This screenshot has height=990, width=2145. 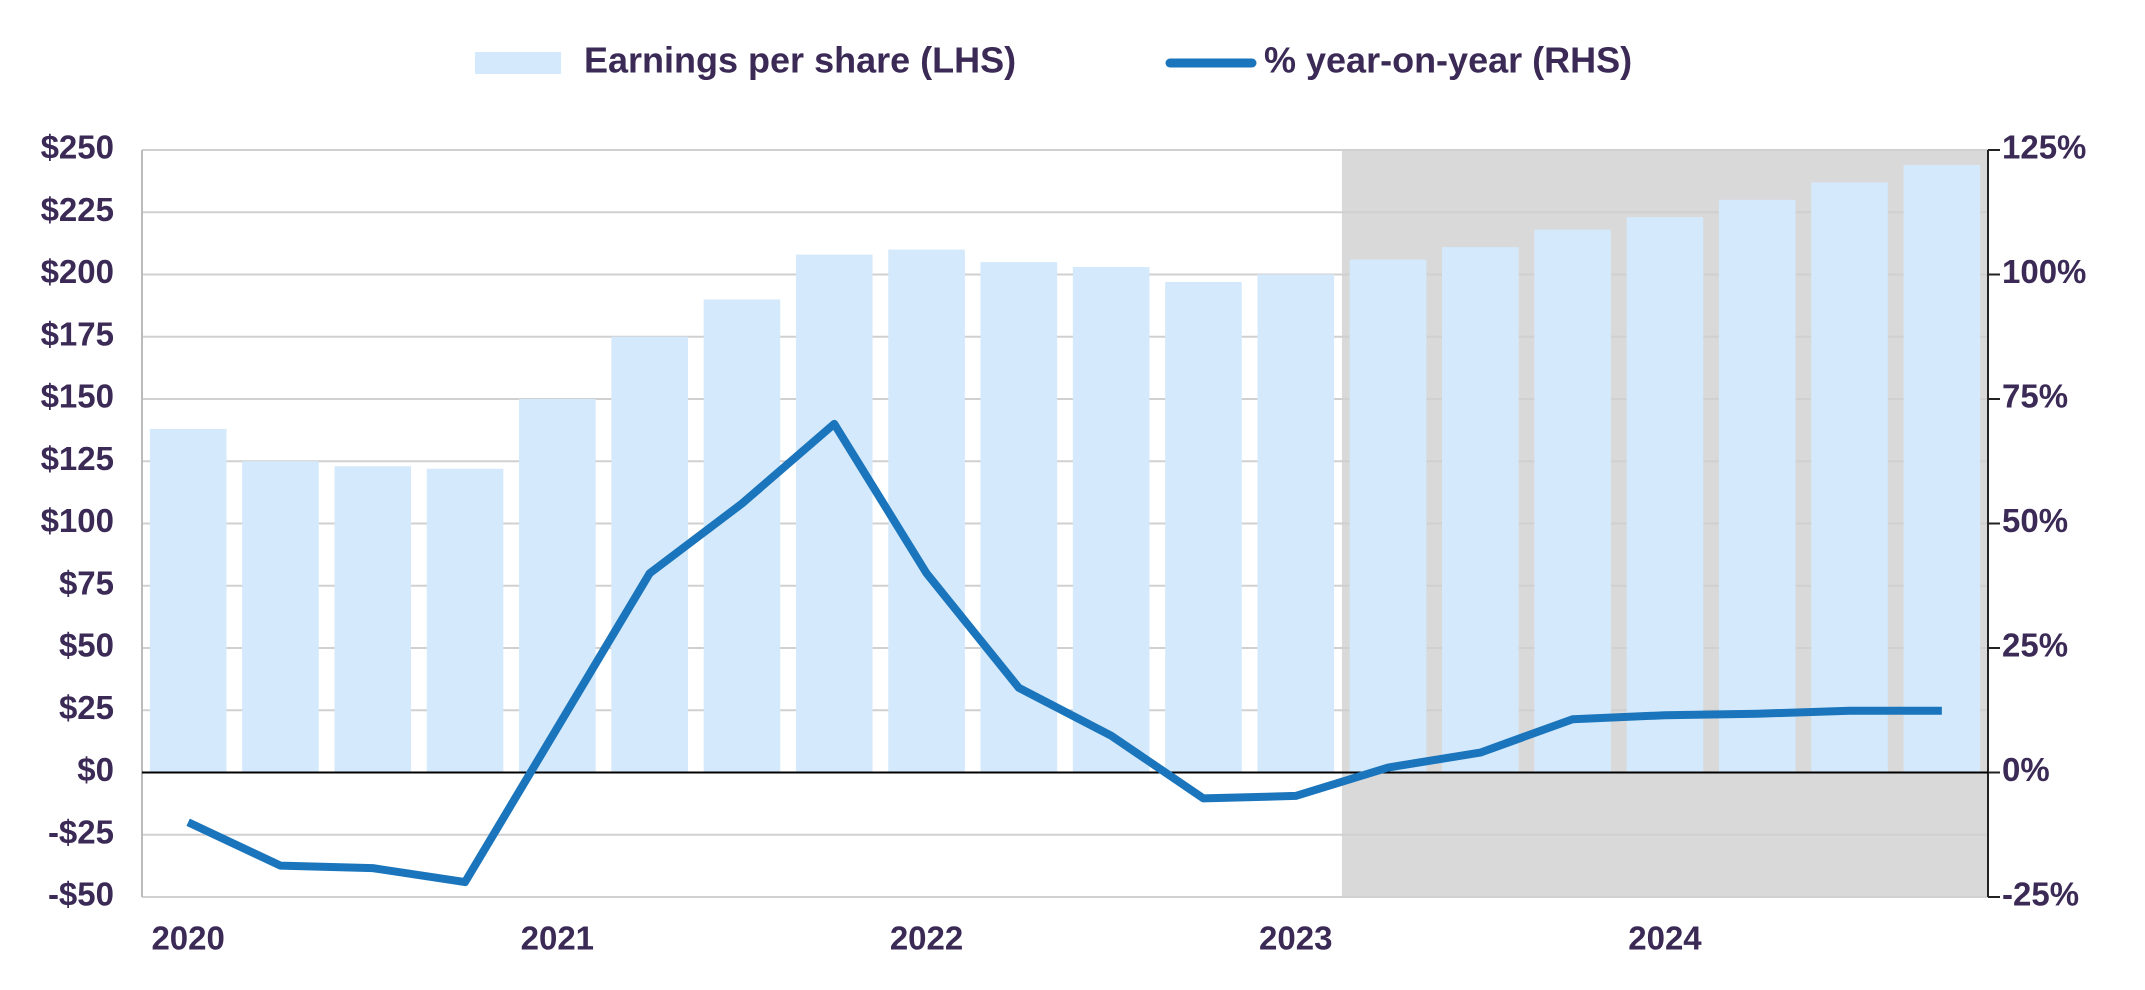 I want to click on y-tick-label: -$50, so click(x=81, y=894).